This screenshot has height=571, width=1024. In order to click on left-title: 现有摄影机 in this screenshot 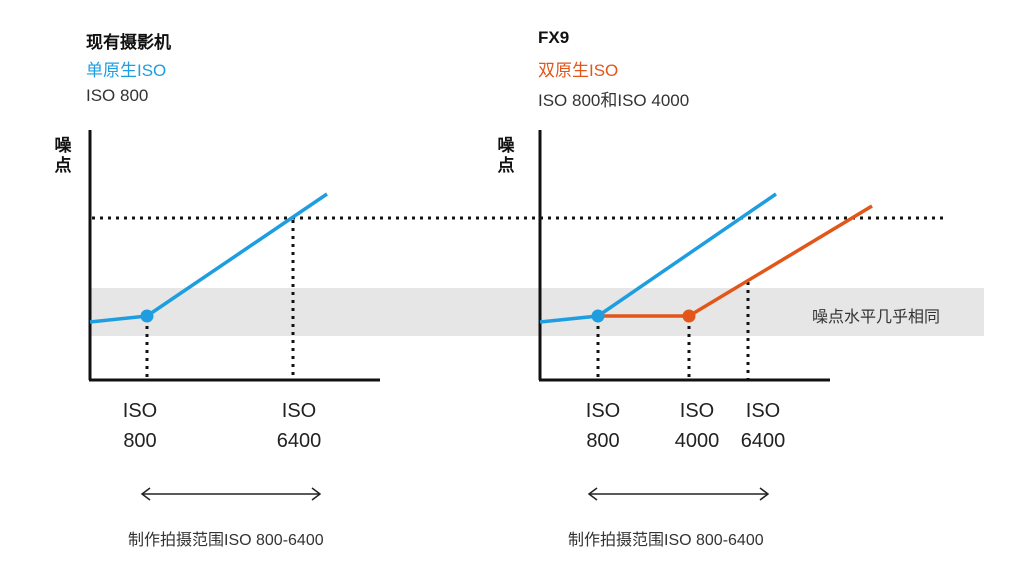, I will do `click(128, 42)`.